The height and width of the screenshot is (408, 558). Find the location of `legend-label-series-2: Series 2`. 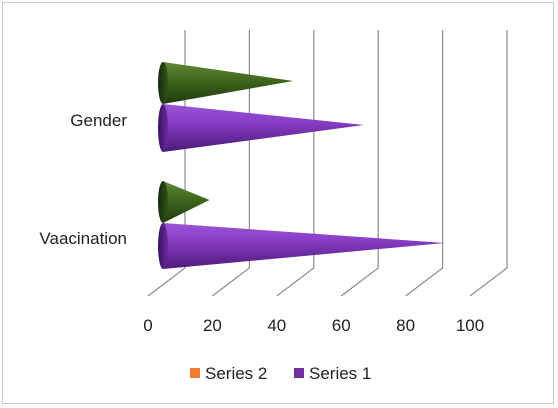

legend-label-series-2: Series 2 is located at coordinates (236, 373).